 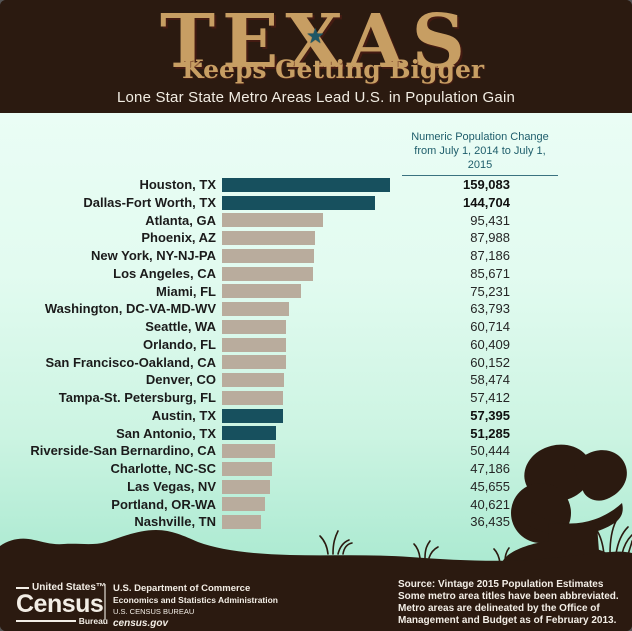 What do you see at coordinates (316, 380) in the screenshot?
I see `chart-row: Denver, CO 58,474` at bounding box center [316, 380].